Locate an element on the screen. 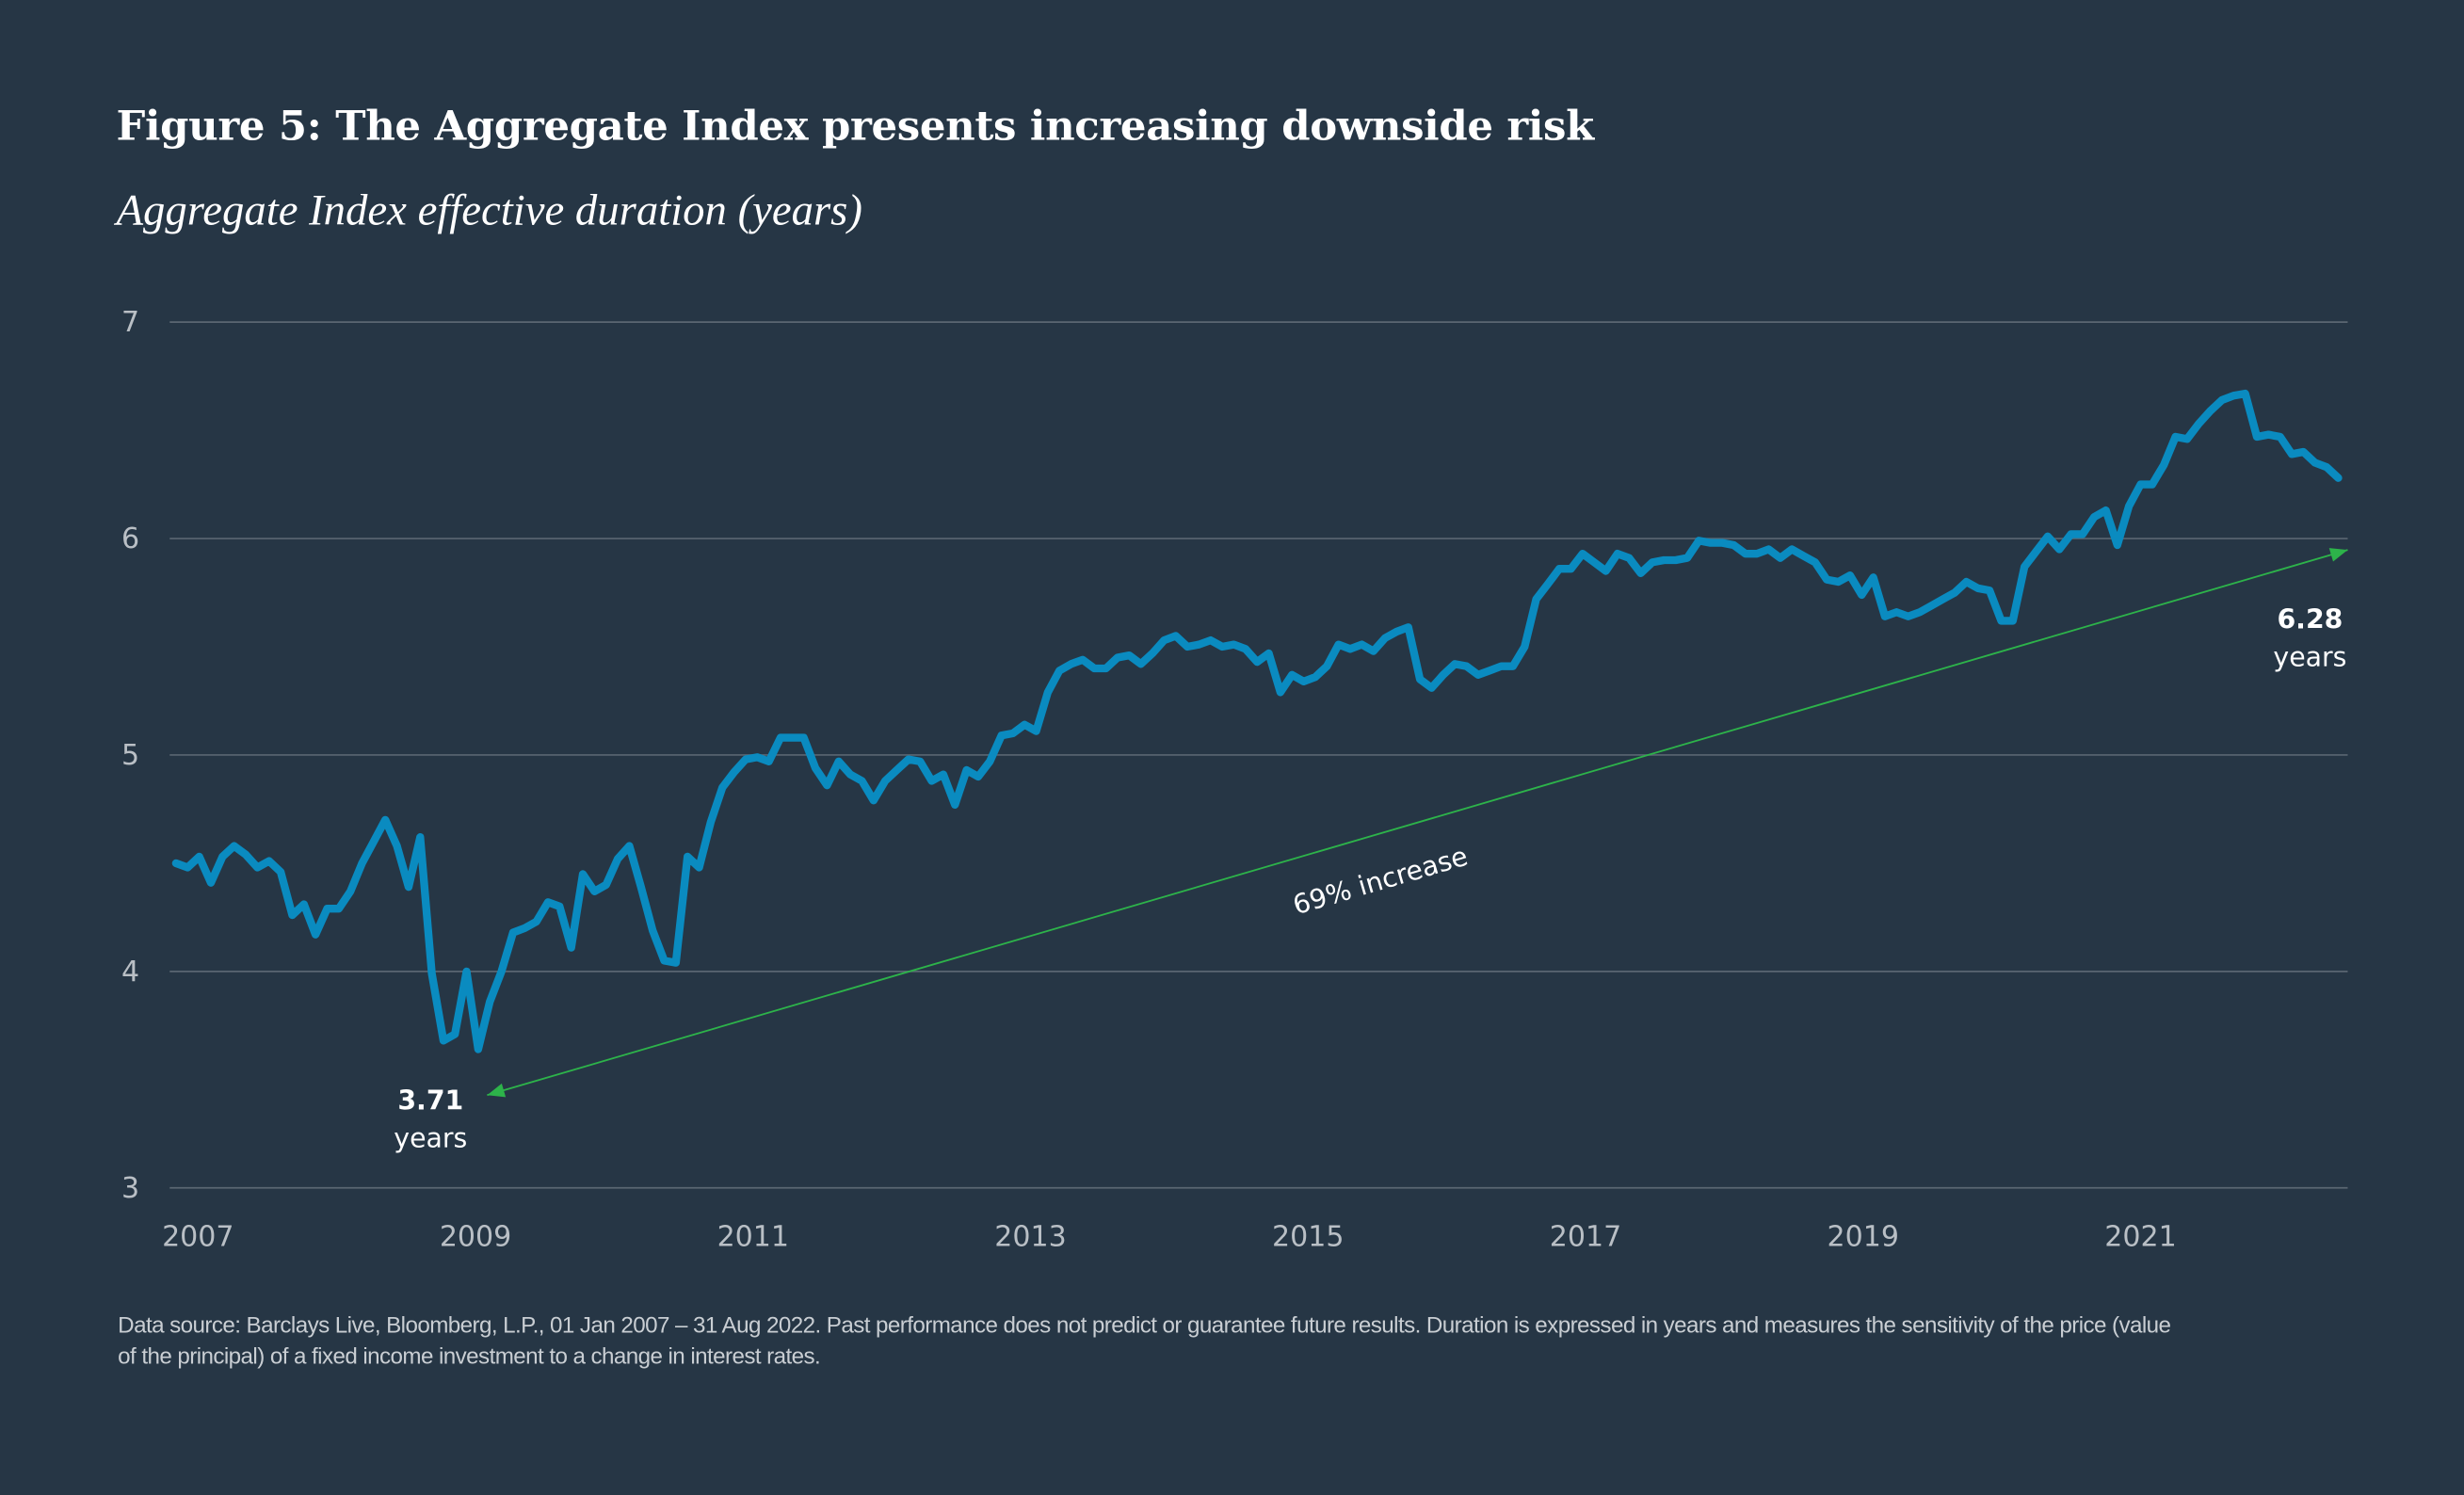 Image resolution: width=2464 pixels, height=1495 pixels. y-tick-label: 5 is located at coordinates (130, 755).